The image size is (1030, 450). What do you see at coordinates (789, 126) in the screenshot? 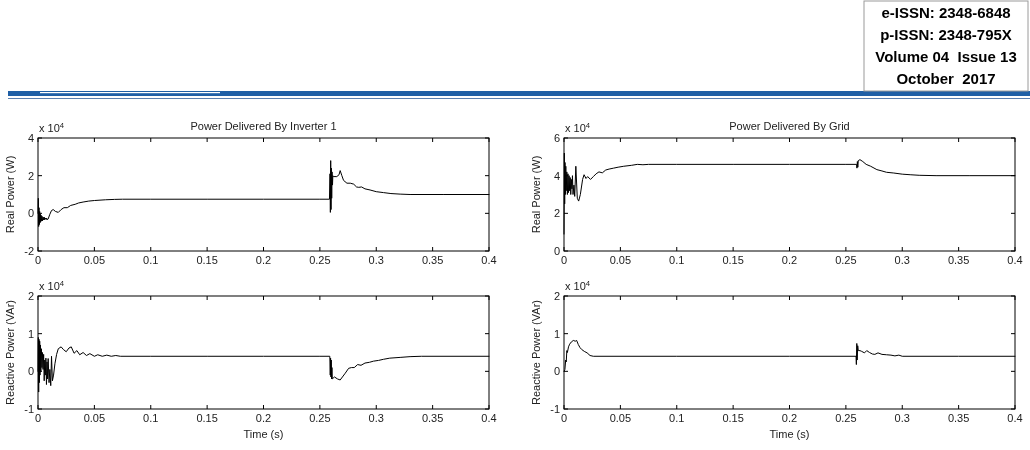
I see `chart-title: Power Delivered By Grid` at bounding box center [789, 126].